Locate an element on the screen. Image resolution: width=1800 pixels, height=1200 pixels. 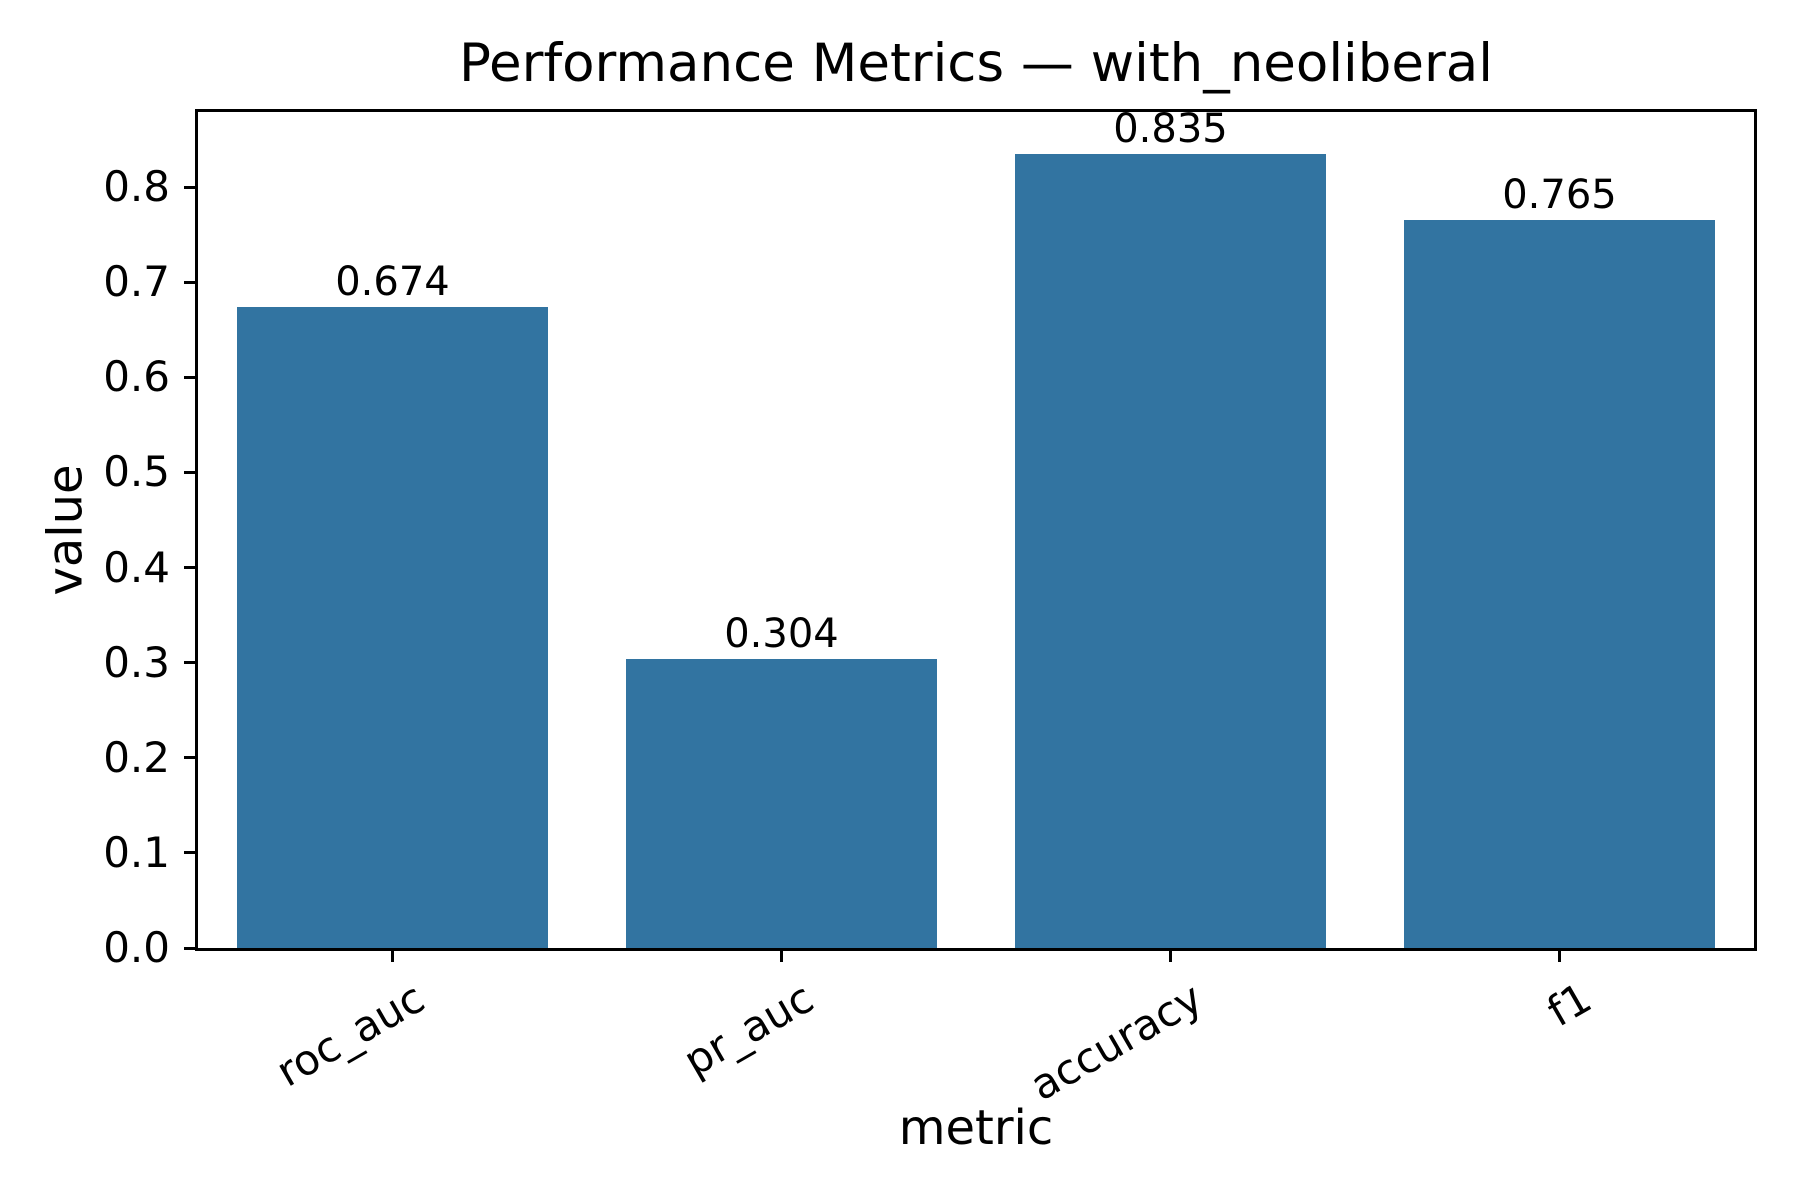
x-tick-label: accuracy is located at coordinates (1115, 1042).